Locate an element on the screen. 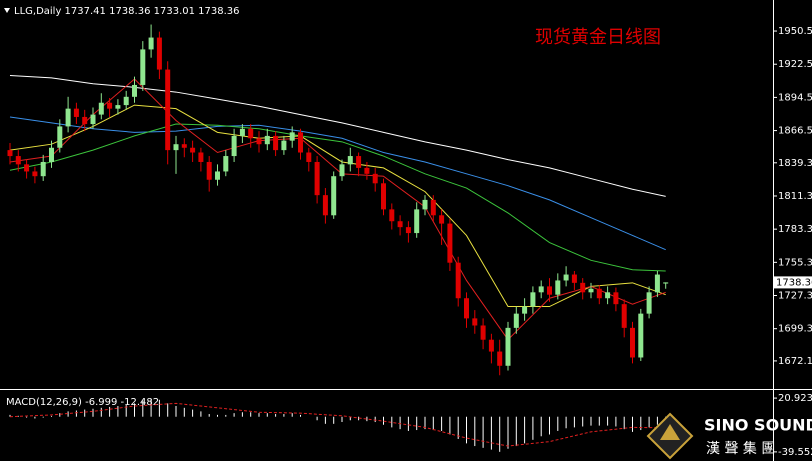  y-tick-label: 1672.10 is located at coordinates (795, 361).